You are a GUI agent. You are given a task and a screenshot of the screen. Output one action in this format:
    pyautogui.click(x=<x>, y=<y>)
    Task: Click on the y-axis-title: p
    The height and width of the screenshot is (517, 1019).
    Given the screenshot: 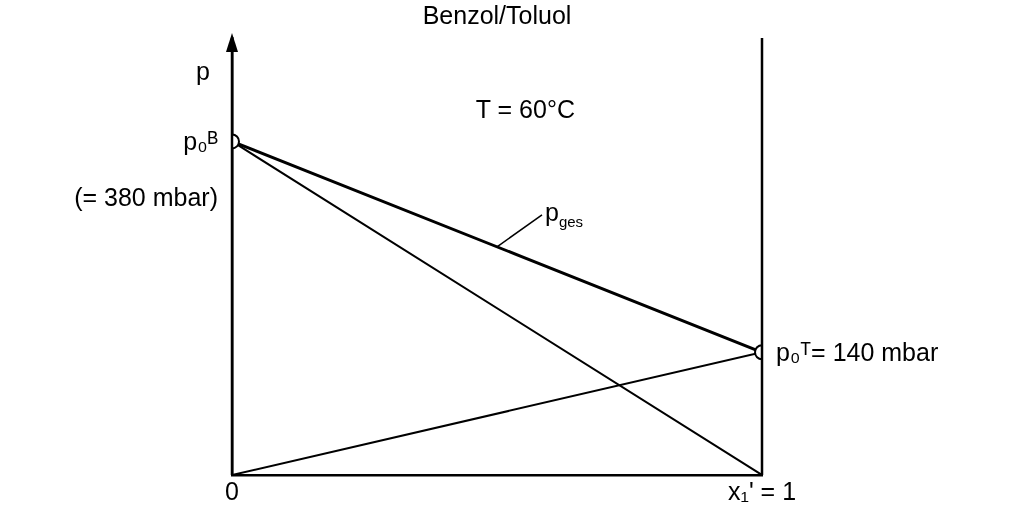 What is the action you would take?
    pyautogui.click(x=203, y=71)
    